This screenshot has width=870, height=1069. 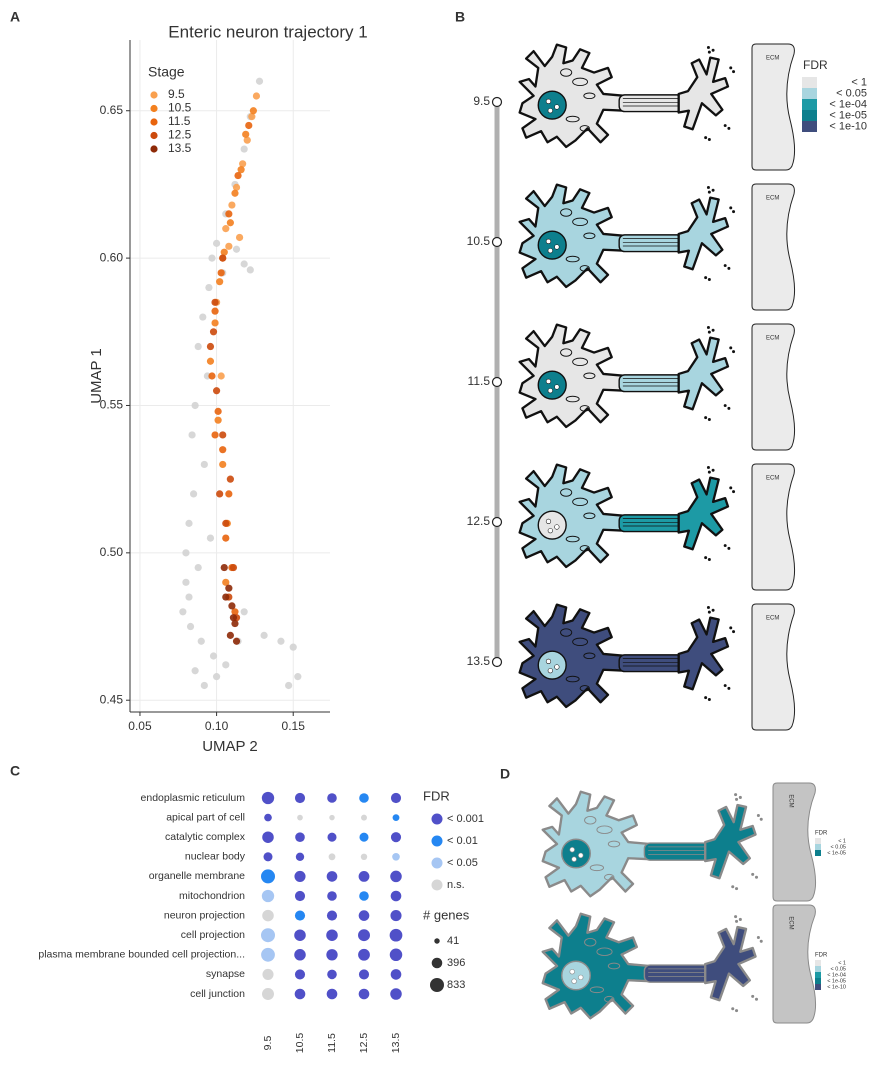 What do you see at coordinates (180, 108) in the screenshot?
I see `legend-label: 10.5` at bounding box center [180, 108].